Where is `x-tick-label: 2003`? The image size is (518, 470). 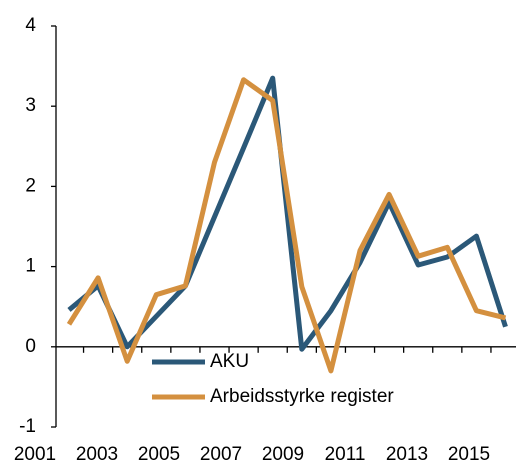
x-tick-label: 2003 is located at coordinates (97, 454).